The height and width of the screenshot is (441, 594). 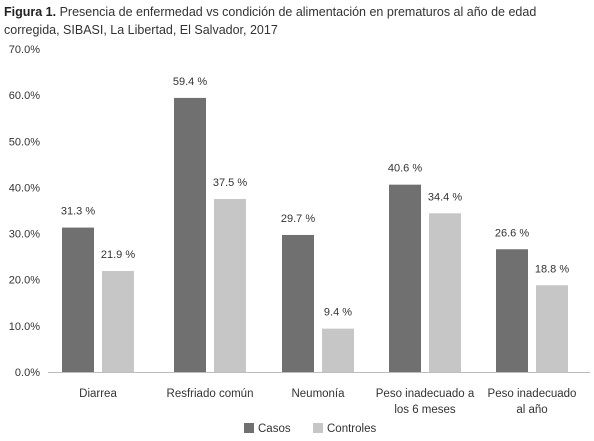 What do you see at coordinates (318, 428) in the screenshot?
I see `legend-swatch-controles` at bounding box center [318, 428].